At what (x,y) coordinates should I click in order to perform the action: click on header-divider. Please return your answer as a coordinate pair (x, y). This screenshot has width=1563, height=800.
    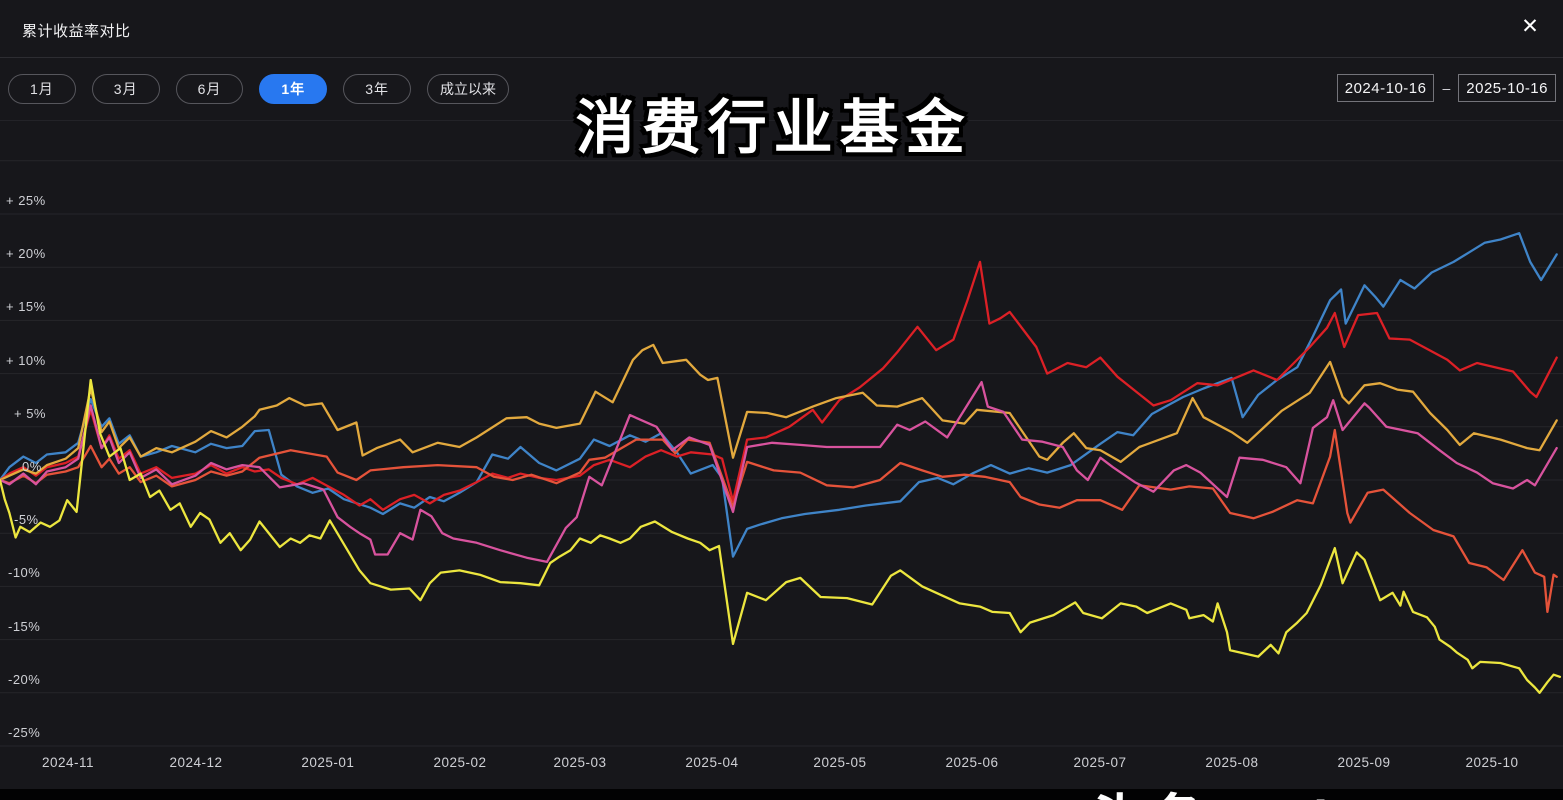
    Looking at the image, I should click on (781, 57).